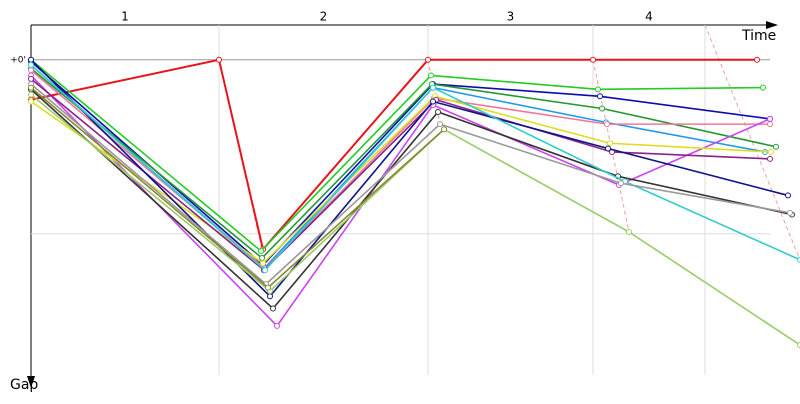 This screenshot has width=800, height=404. What do you see at coordinates (24, 385) in the screenshot?
I see `y-axis-label: Gap` at bounding box center [24, 385].